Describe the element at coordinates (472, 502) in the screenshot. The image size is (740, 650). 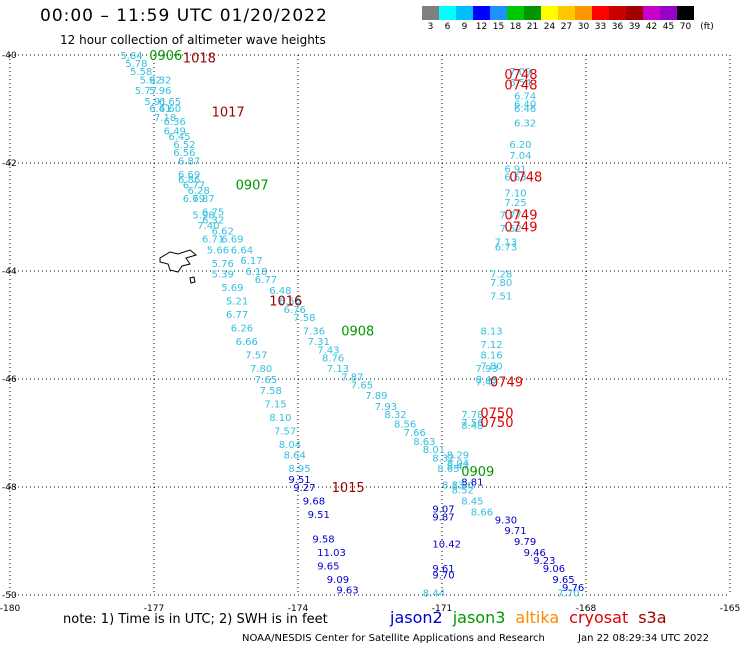
I see `swh-value: 8.45` at that location.